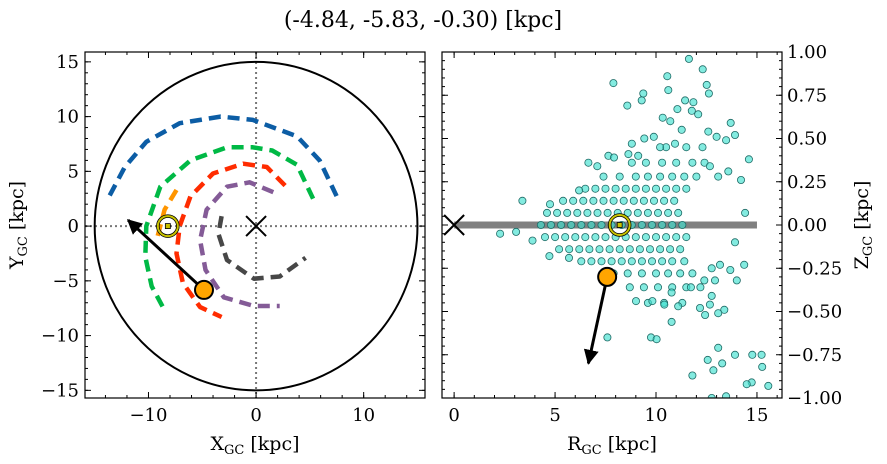 This screenshot has width=887, height=464. I want to click on star-marker, so click(204, 289).